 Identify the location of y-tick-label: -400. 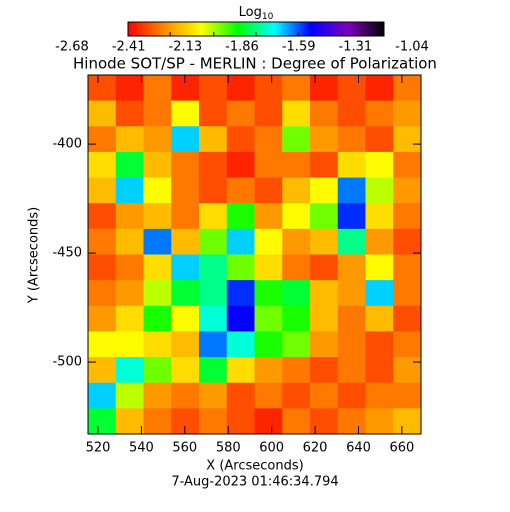
(67, 144).